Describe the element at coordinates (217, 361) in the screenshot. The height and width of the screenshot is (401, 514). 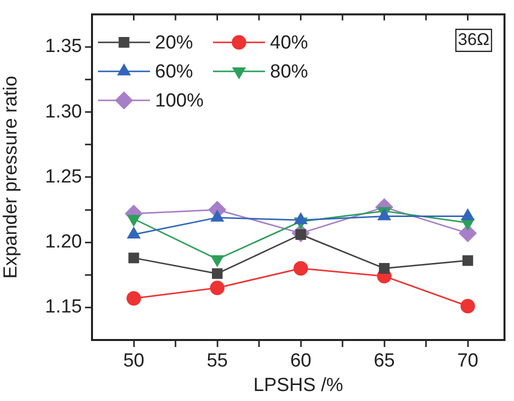
I see `x-tick-label: 55` at that location.